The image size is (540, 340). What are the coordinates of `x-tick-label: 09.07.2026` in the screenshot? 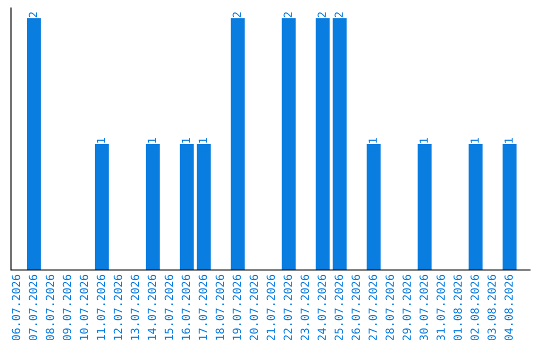 It's located at (67, 307).